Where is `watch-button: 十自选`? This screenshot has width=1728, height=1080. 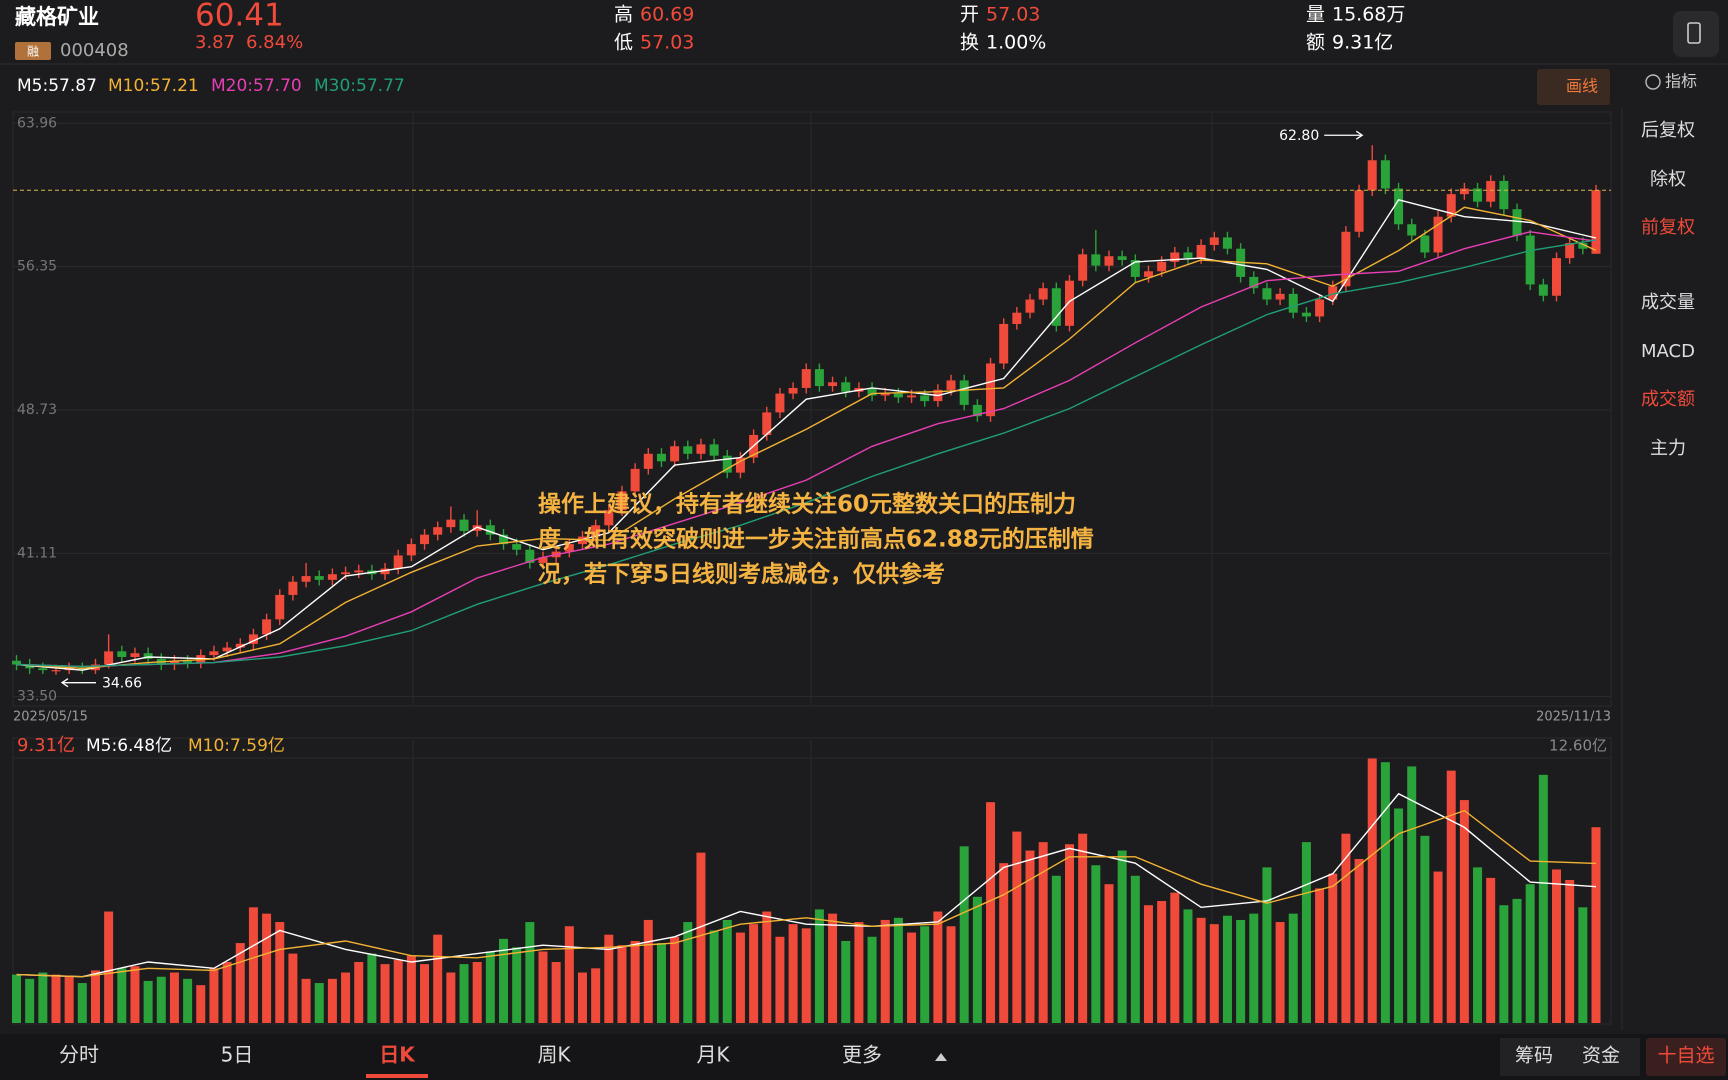 watch-button: 十自选 is located at coordinates (1685, 1056).